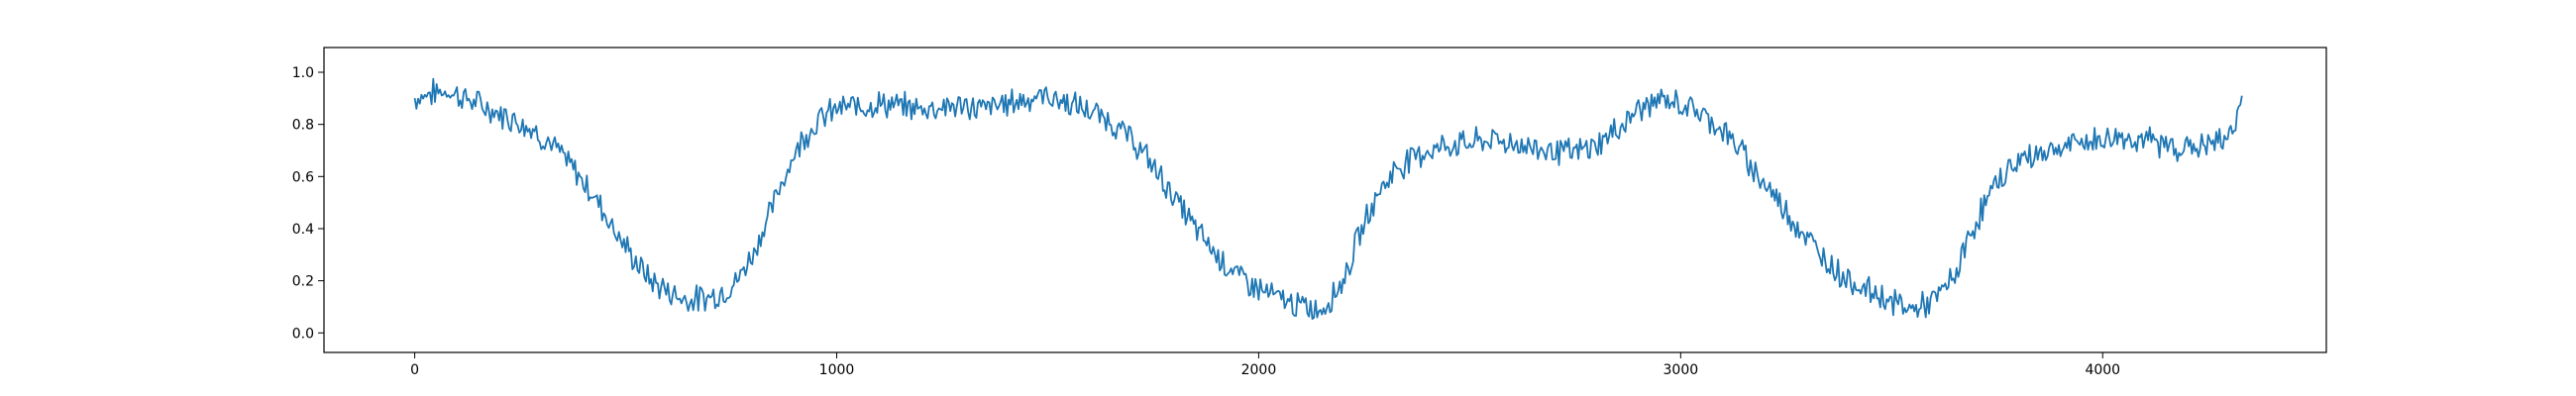 This screenshot has height=396, width=2576. What do you see at coordinates (303, 126) in the screenshot?
I see `y-tick-label: 0.8` at bounding box center [303, 126].